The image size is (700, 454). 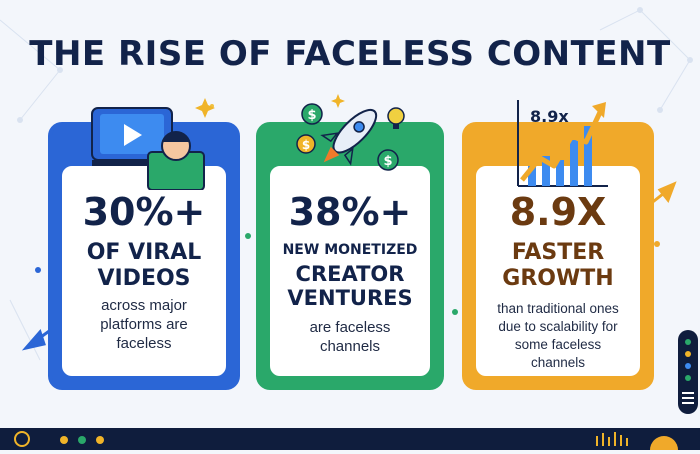 I want to click on description-line: than traditional ones, so click(x=558, y=308).